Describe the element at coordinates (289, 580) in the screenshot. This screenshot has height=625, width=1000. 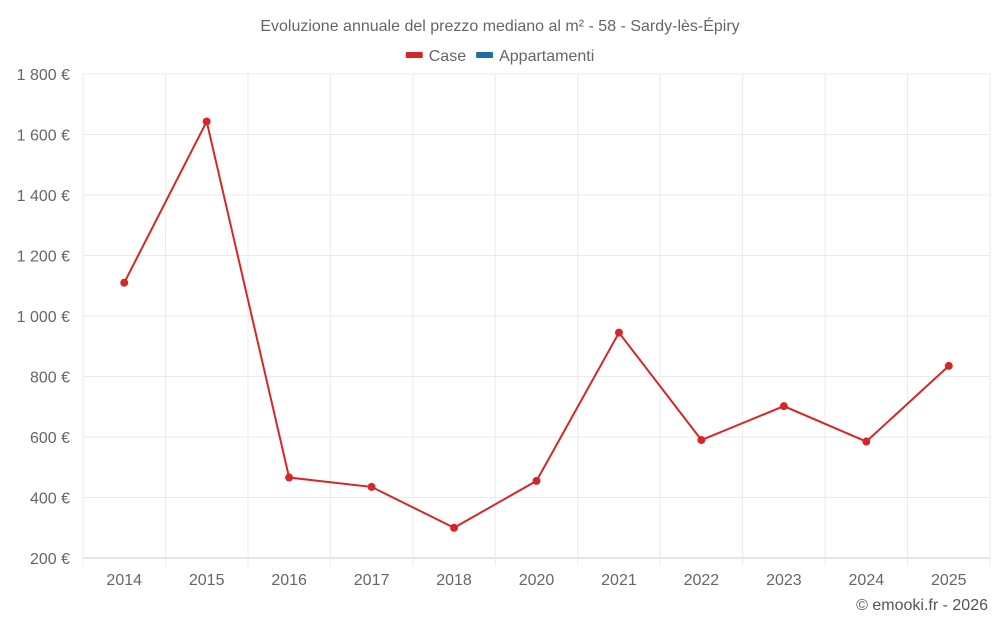
I see `x-tick-label: 2016` at that location.